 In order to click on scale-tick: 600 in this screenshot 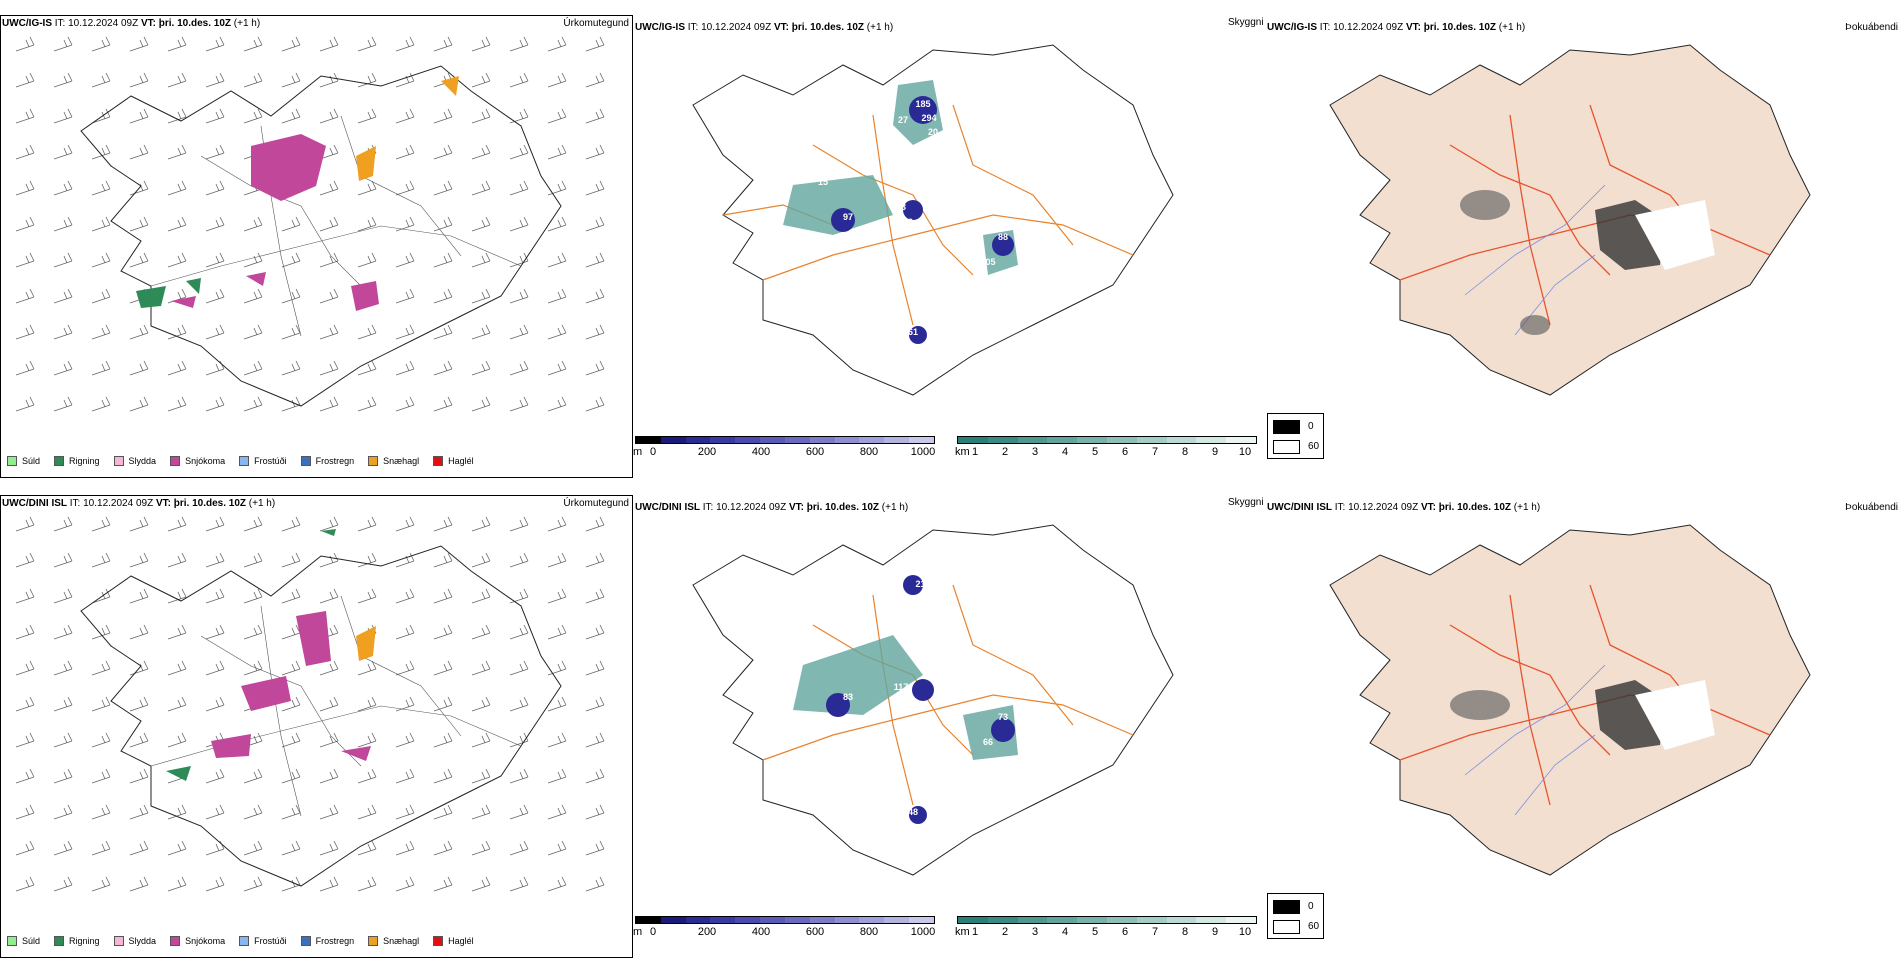, I will do `click(815, 932)`.